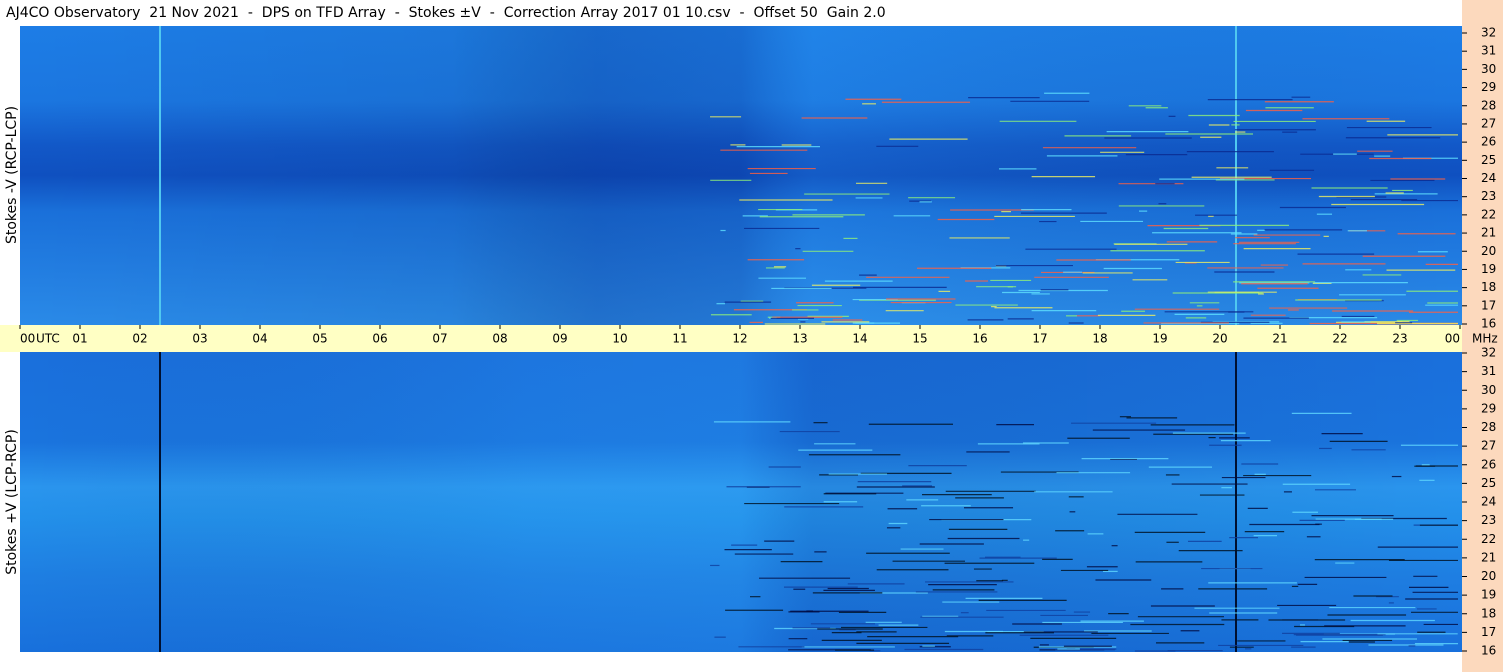 This screenshot has height=672, width=1503. What do you see at coordinates (12, 175) in the screenshot?
I see `y-axis-label: Stokes -V (RCP-LCP)` at bounding box center [12, 175].